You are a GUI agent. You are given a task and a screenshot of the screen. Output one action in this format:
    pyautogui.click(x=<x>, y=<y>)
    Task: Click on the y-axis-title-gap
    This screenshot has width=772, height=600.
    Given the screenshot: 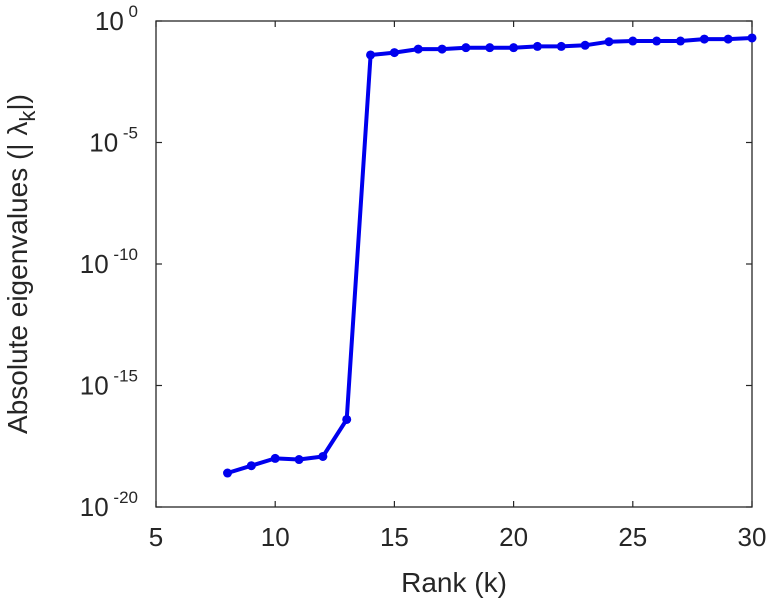 What is the action you would take?
    pyautogui.click(x=17, y=140)
    